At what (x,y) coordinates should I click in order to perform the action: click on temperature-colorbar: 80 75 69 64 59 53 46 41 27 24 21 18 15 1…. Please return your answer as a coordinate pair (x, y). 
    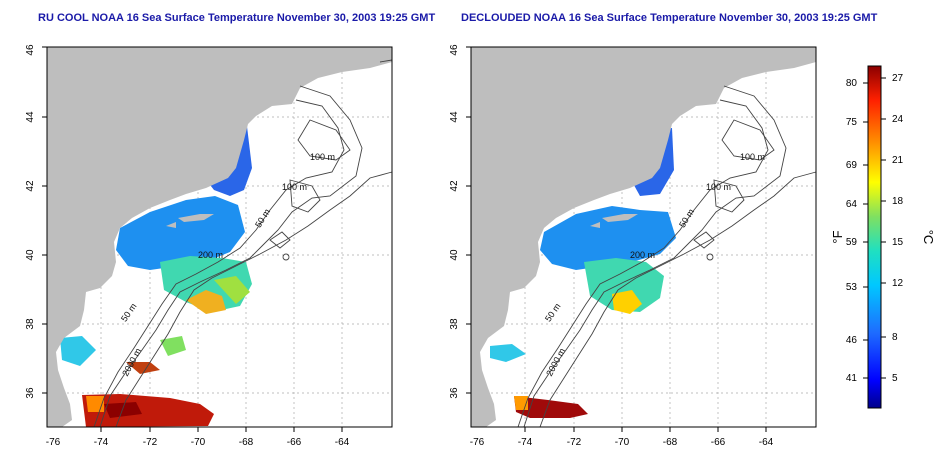
    Looking at the image, I should click on (883, 237).